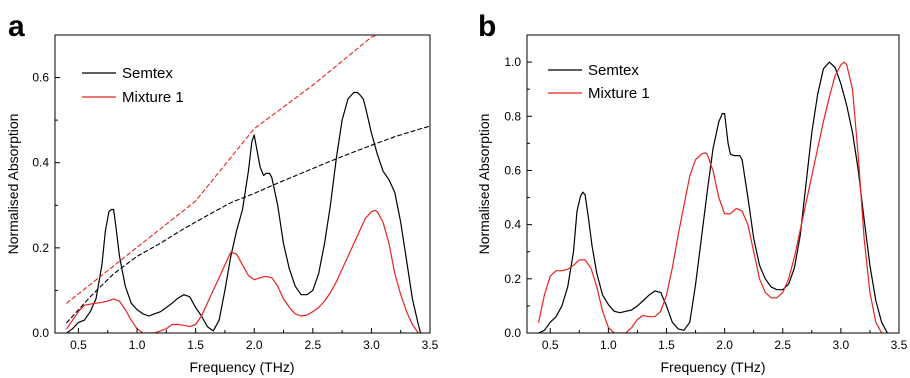 This screenshot has height=378, width=910. I want to click on panel-a-x-axis-title: Frequency (THz), so click(241, 367).